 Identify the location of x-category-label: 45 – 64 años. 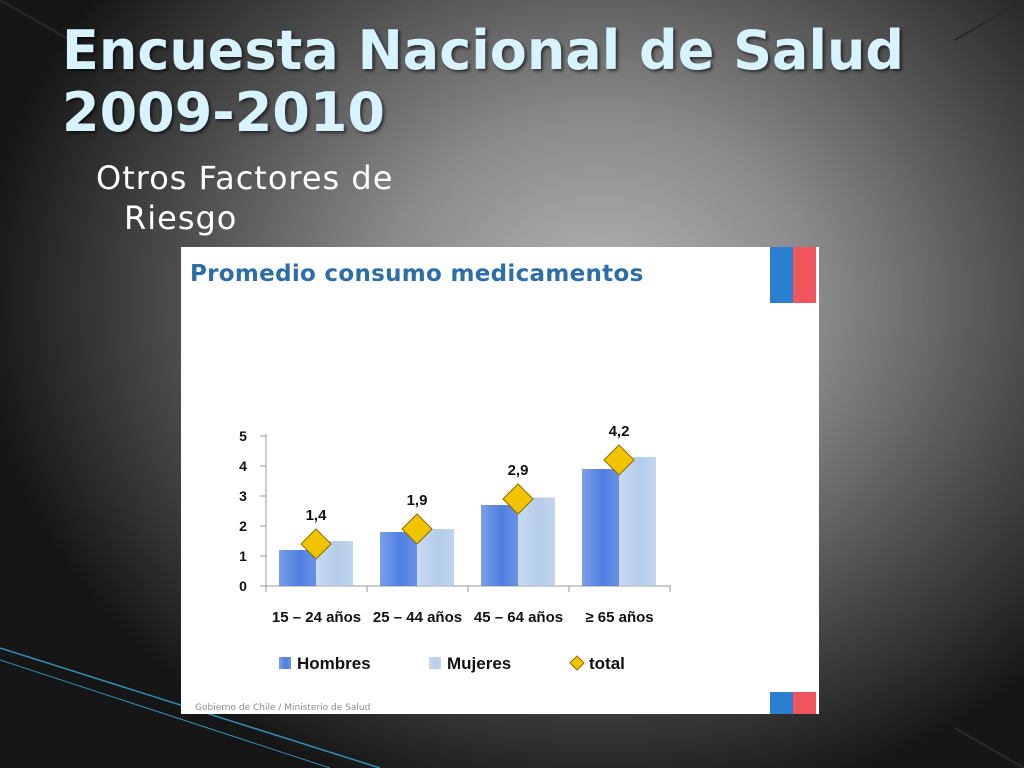
(518, 617).